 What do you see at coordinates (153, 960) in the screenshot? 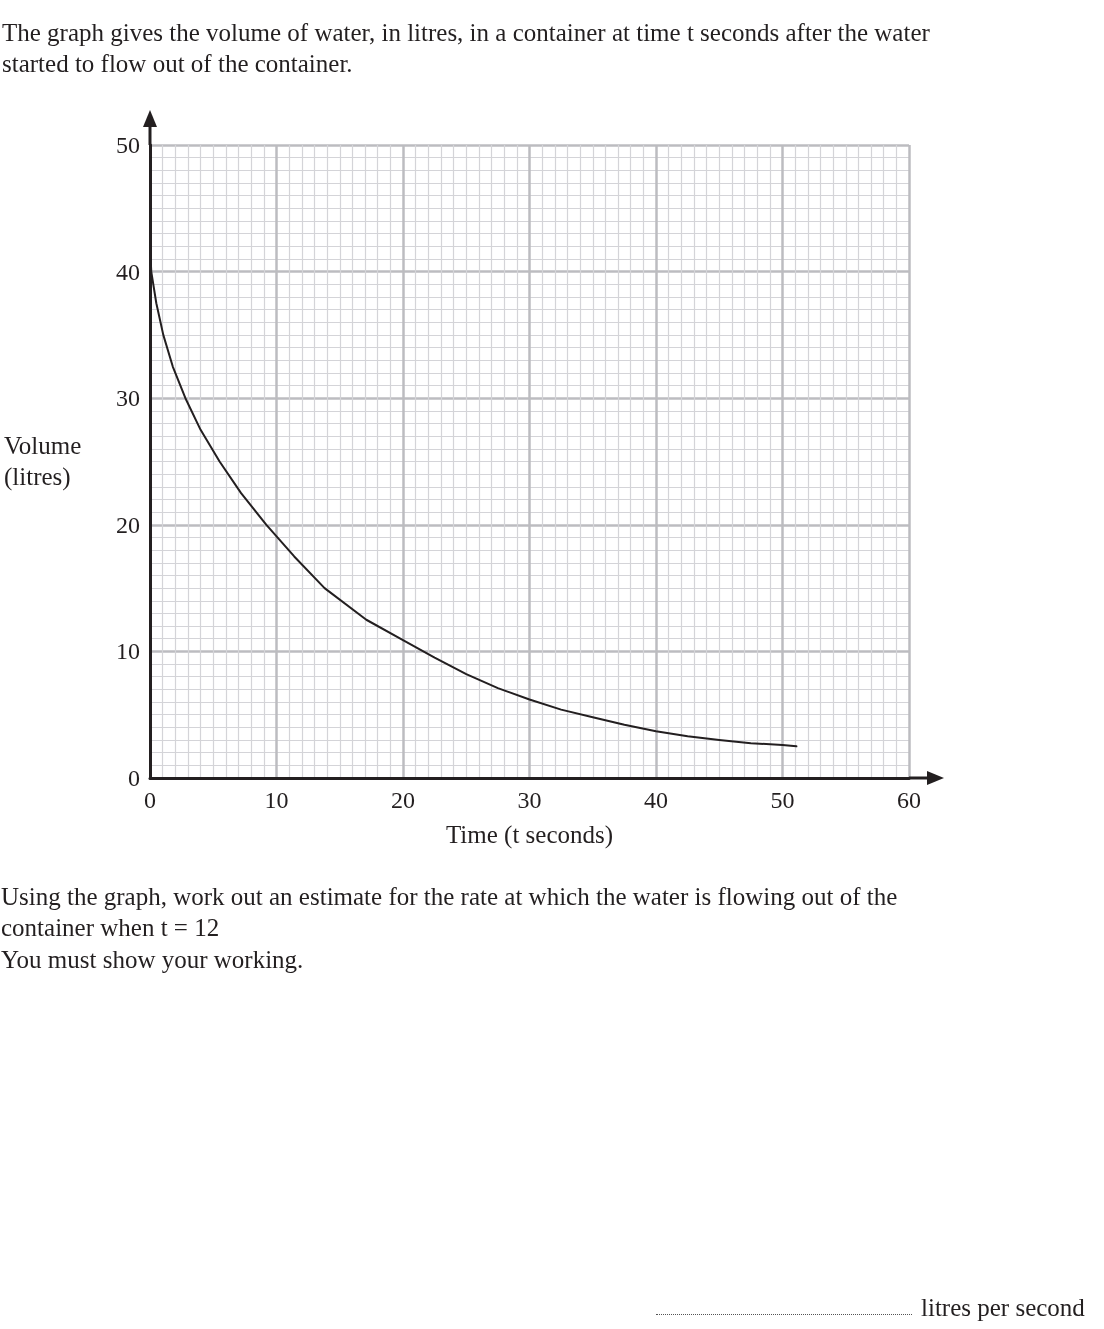
I see `text: You must show your working.` at bounding box center [153, 960].